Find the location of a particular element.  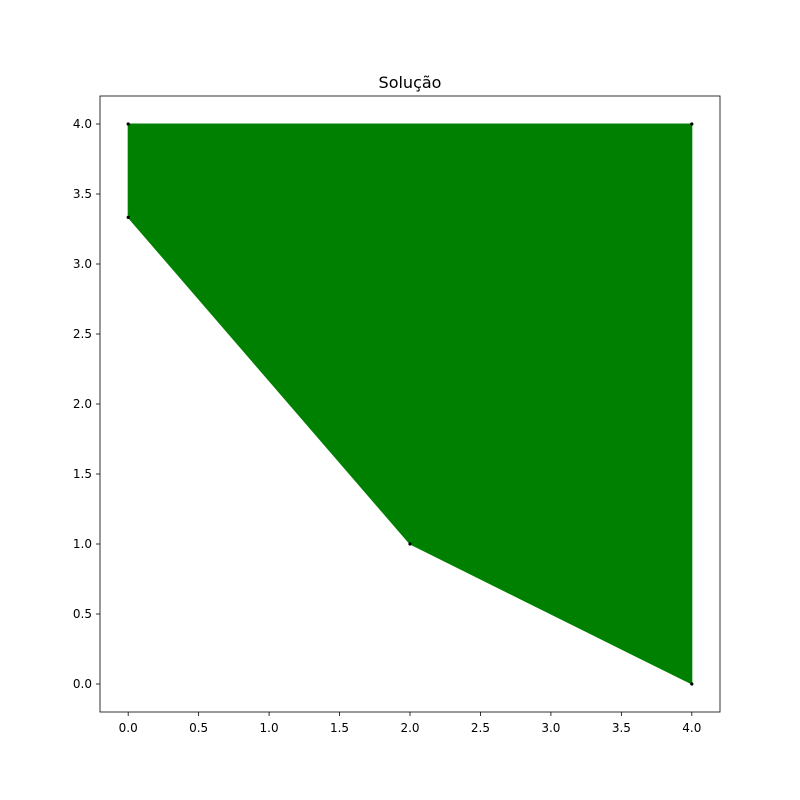

x-tick-label: 3.0 is located at coordinates (550, 728).